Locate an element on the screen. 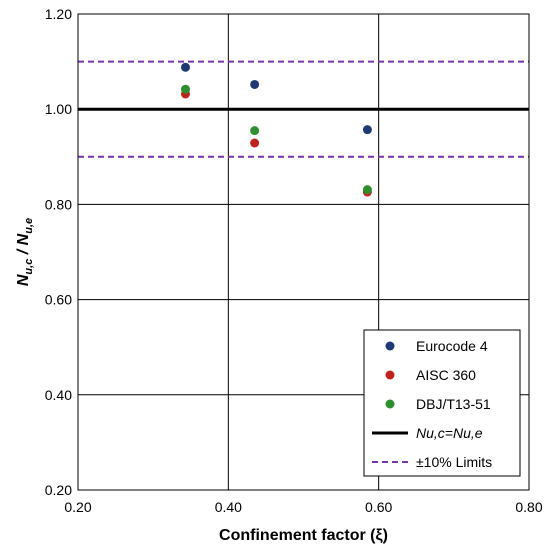  legend-label: DBJ/T13-51 is located at coordinates (453, 404).